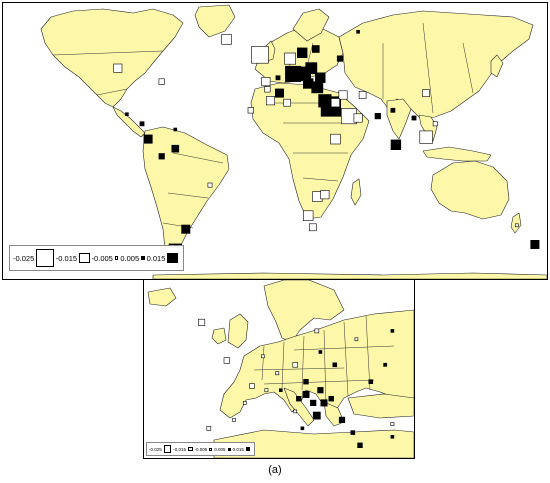 This screenshot has height=483, width=550. I want to click on world-map-legend: -0.025 -0.015 -0.005 0.005 0.015, so click(96, 258).